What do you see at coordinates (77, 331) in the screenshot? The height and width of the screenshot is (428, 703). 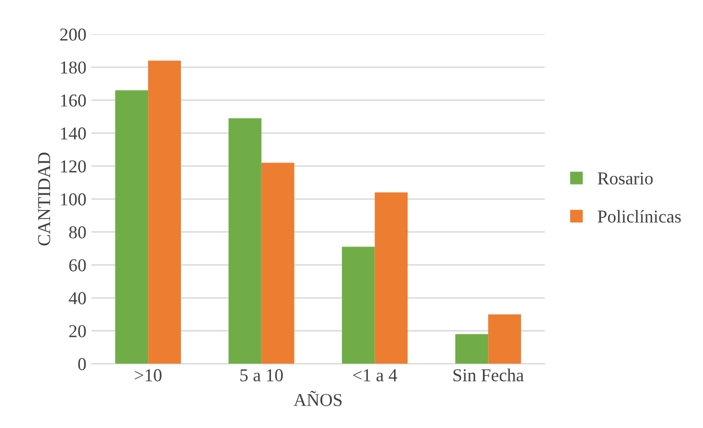 I see `y-tick-label: 20` at bounding box center [77, 331].